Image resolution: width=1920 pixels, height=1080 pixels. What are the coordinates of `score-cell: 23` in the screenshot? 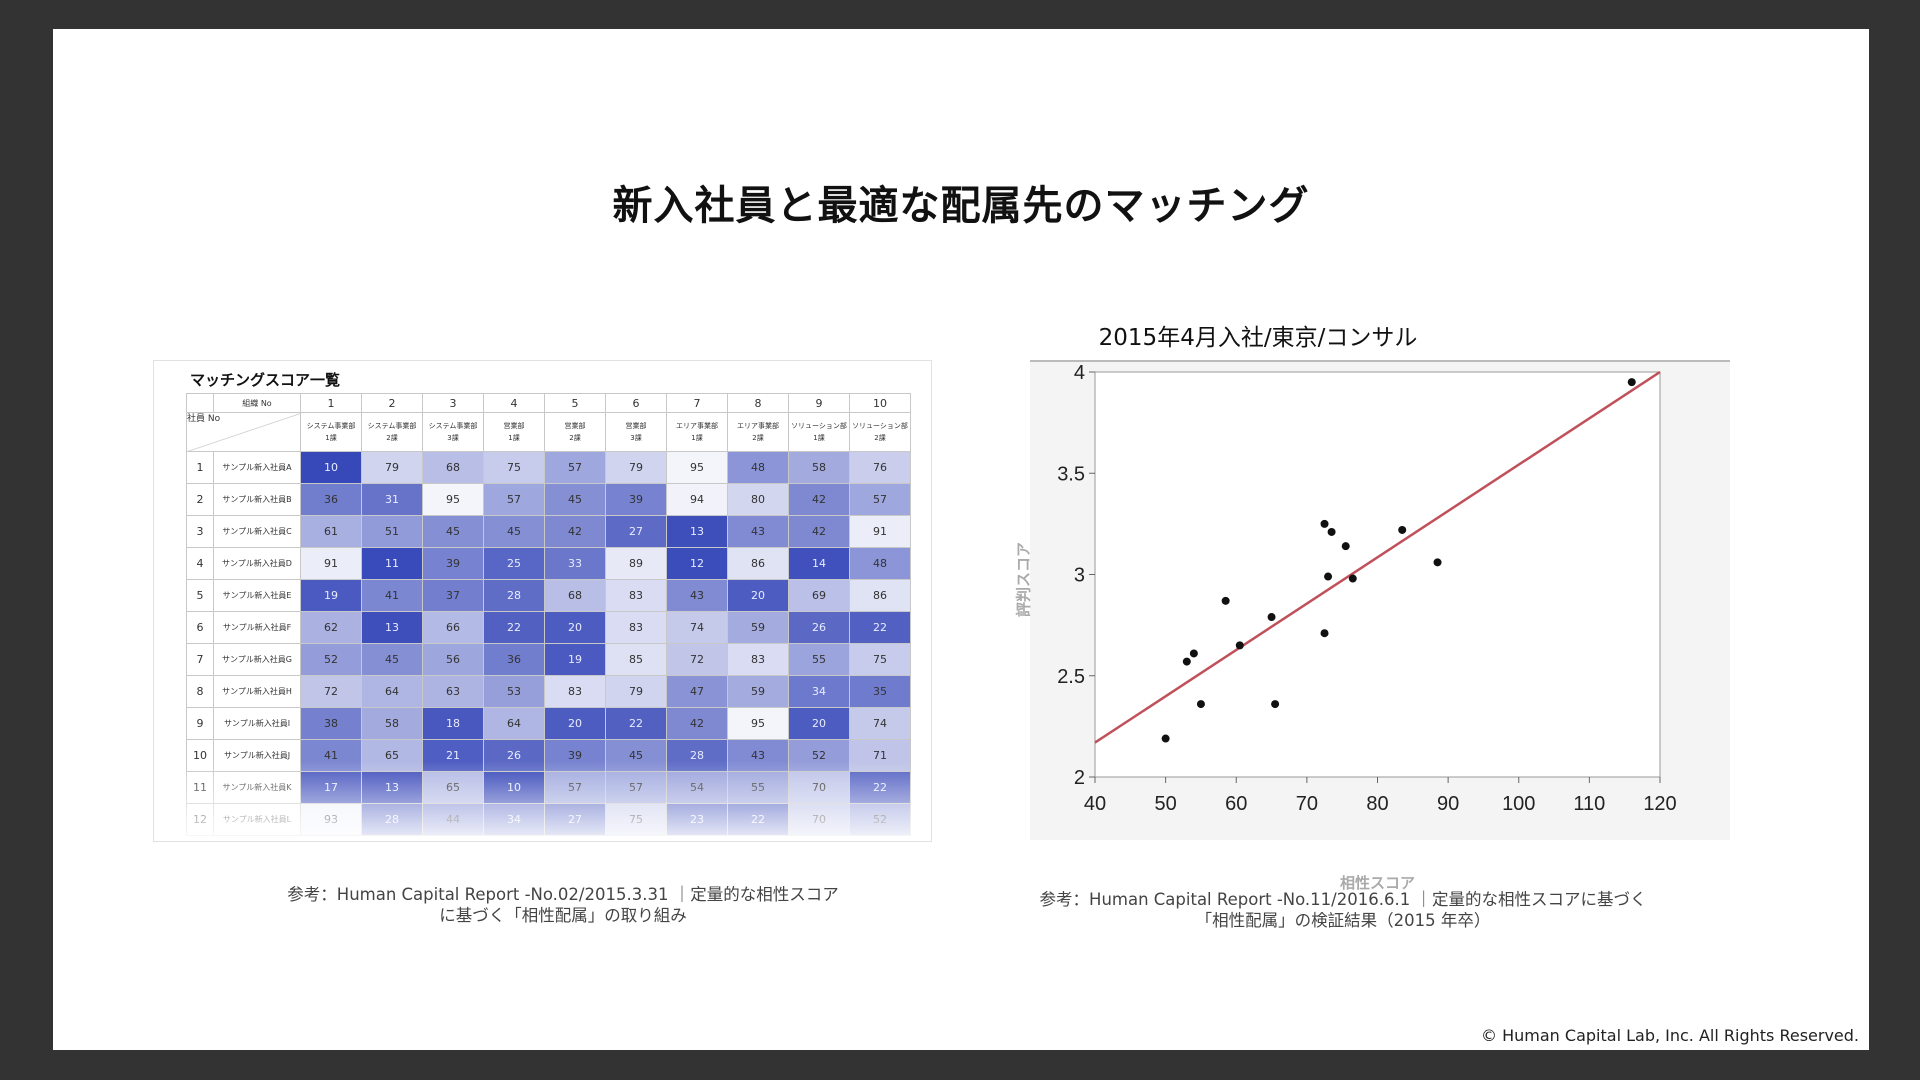 It's located at (697, 819).